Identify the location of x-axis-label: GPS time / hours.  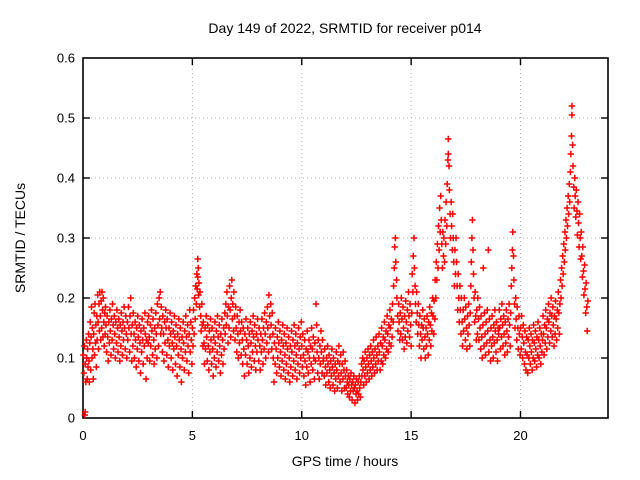
(345, 461).